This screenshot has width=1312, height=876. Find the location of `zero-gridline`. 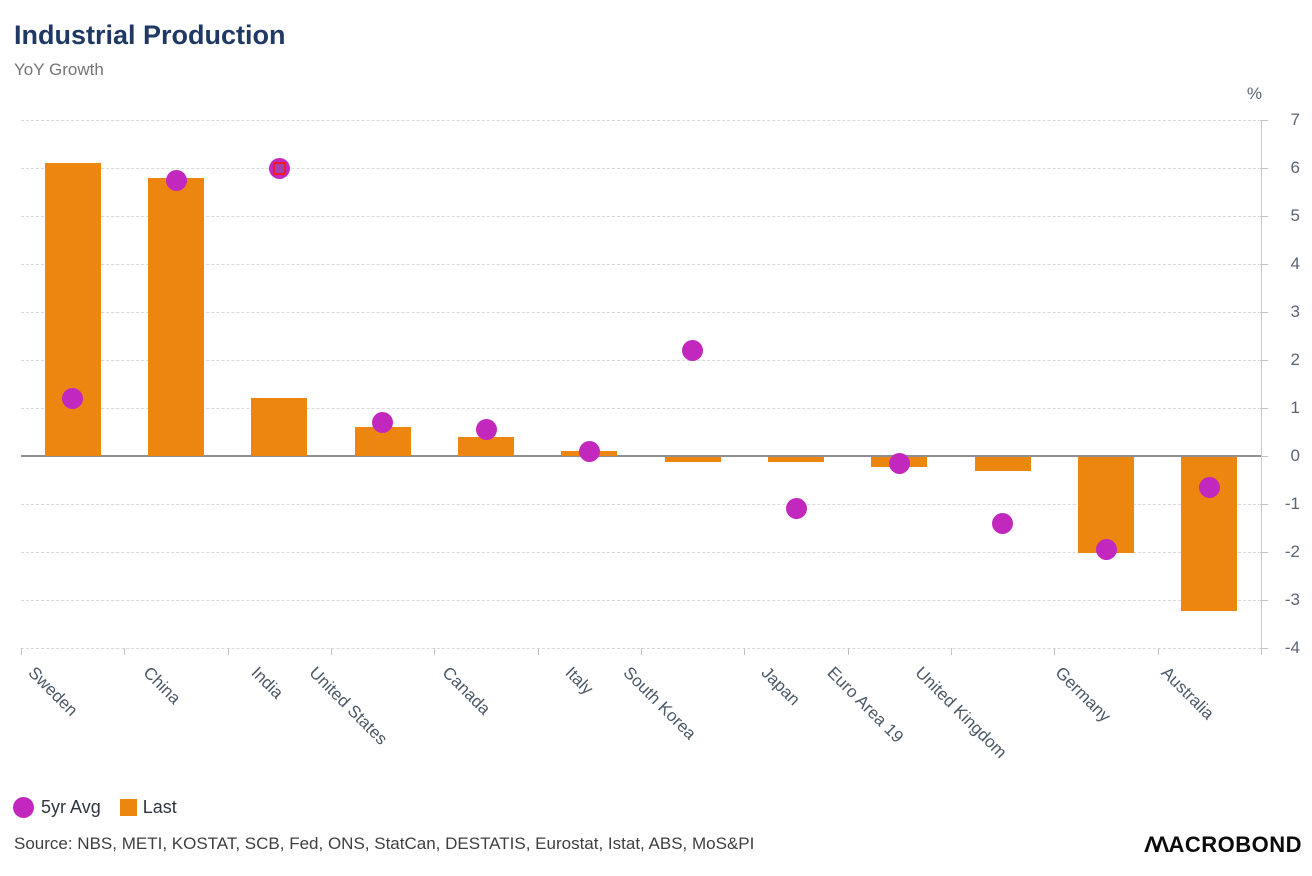

zero-gridline is located at coordinates (641, 456).